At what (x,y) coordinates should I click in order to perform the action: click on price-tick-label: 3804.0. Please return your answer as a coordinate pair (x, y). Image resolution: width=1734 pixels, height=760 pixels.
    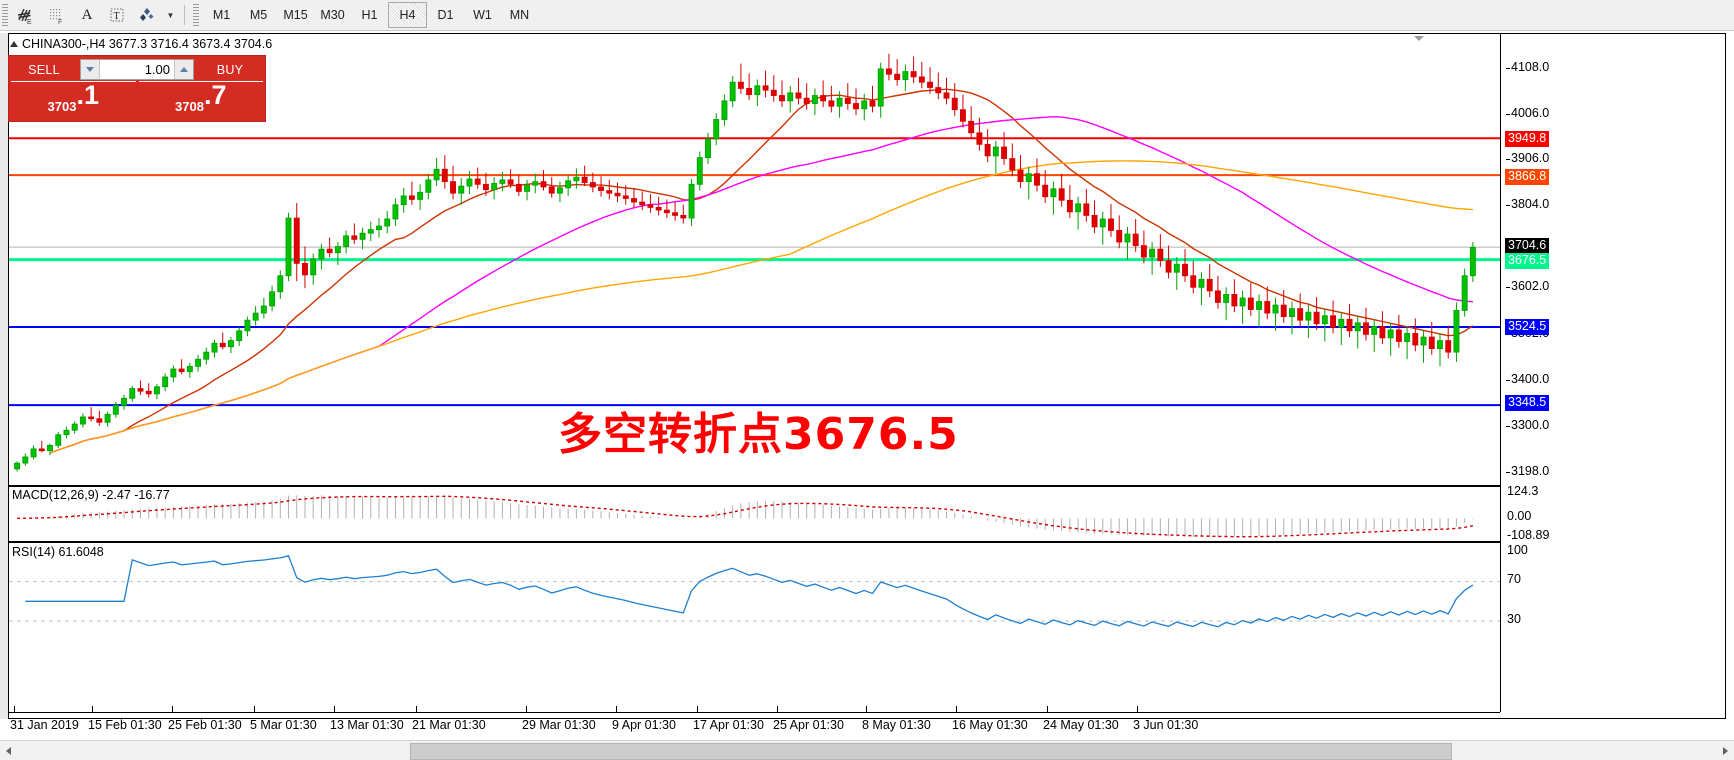
    Looking at the image, I should click on (1527, 204).